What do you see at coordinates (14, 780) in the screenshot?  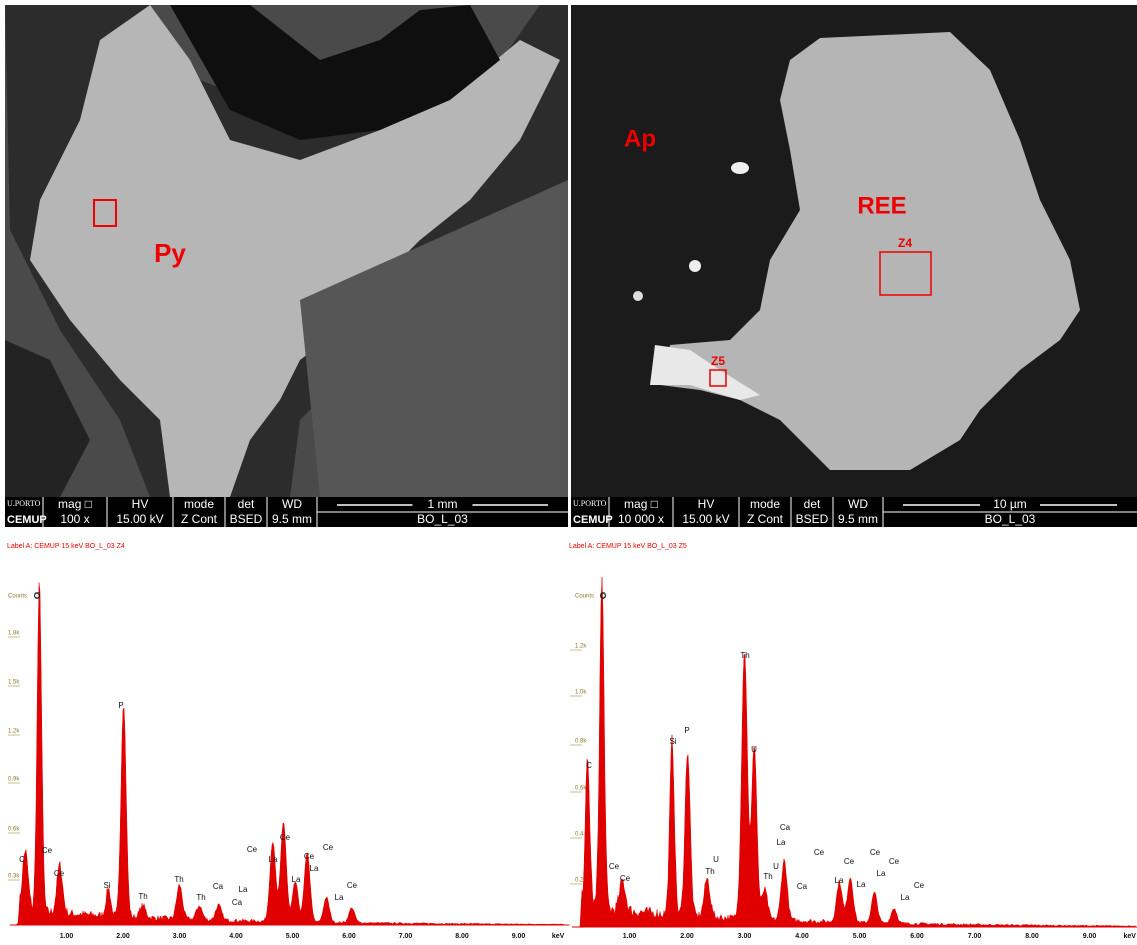 I see `y-tick-label: 0.9k` at bounding box center [14, 780].